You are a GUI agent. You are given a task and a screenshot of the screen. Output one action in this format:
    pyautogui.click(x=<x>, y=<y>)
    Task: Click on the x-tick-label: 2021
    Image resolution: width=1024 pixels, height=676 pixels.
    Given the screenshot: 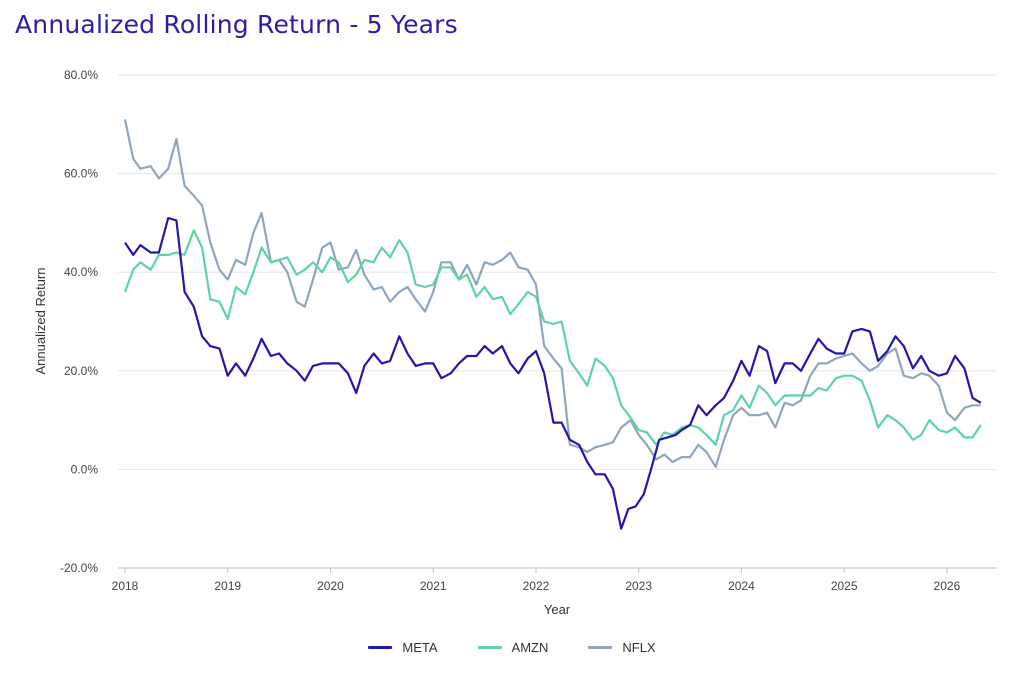 What is the action you would take?
    pyautogui.click(x=433, y=586)
    